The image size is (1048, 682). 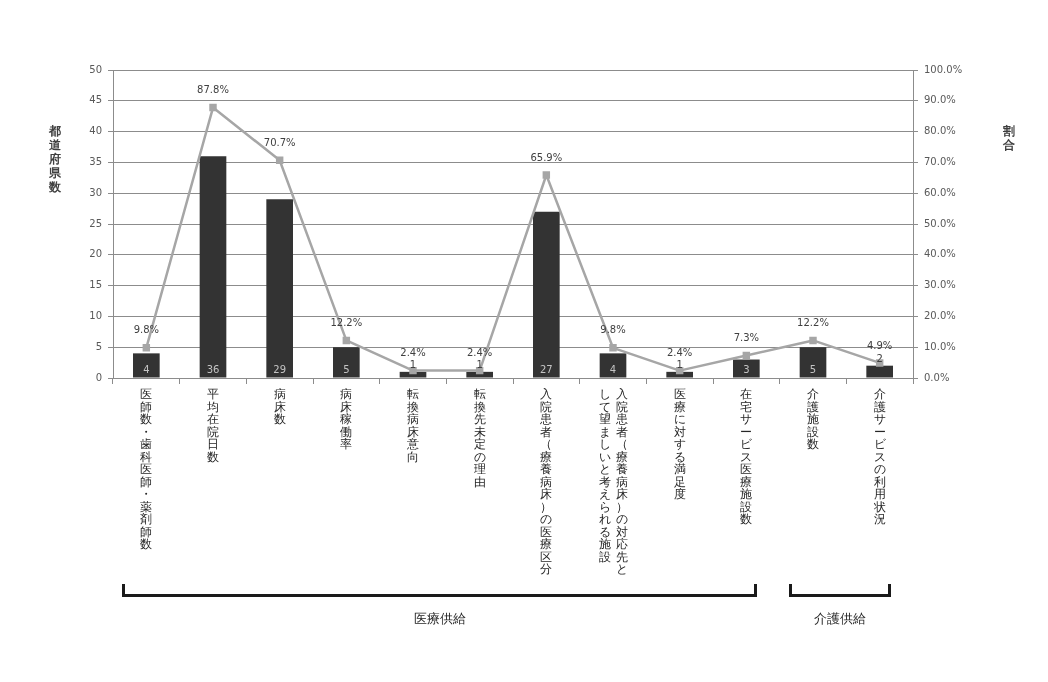 I want to click on y2-axis-title: 割合, so click(x=1009, y=138).